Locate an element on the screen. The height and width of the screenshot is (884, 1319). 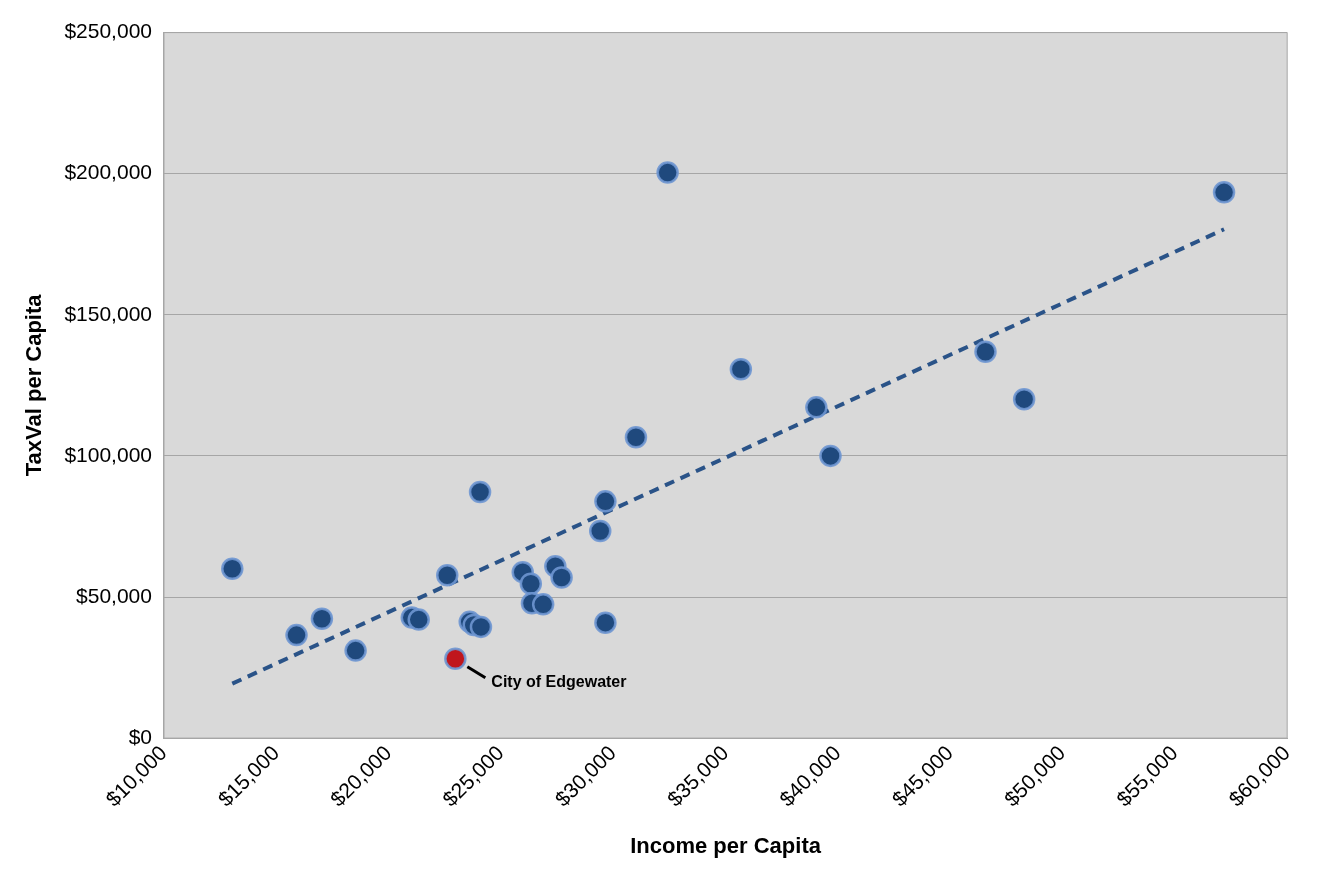
annotation: City of Edgewater is located at coordinates (559, 682).